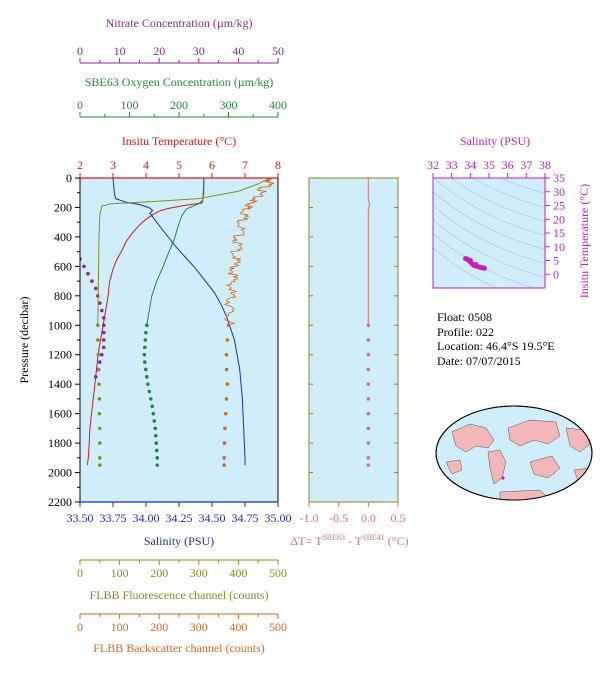 This screenshot has height=694, width=616. What do you see at coordinates (559, 192) in the screenshot?
I see `ts-temp-tick-label-6: 30` at bounding box center [559, 192].